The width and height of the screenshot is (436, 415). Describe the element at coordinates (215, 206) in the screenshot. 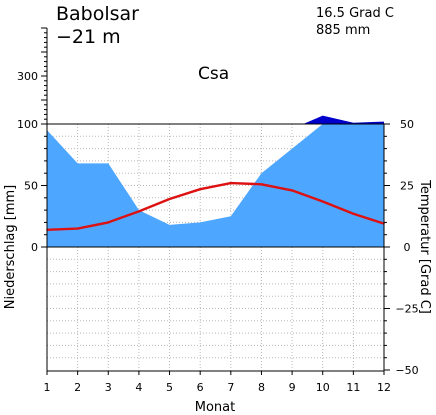

I see `temperature-line` at that location.